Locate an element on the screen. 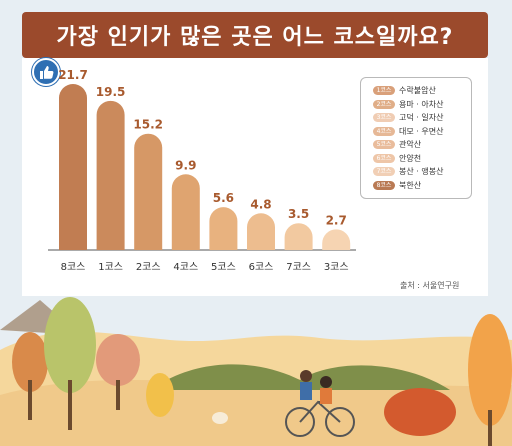 This screenshot has width=512, height=446. value-label: 21.7 is located at coordinates (73, 75).